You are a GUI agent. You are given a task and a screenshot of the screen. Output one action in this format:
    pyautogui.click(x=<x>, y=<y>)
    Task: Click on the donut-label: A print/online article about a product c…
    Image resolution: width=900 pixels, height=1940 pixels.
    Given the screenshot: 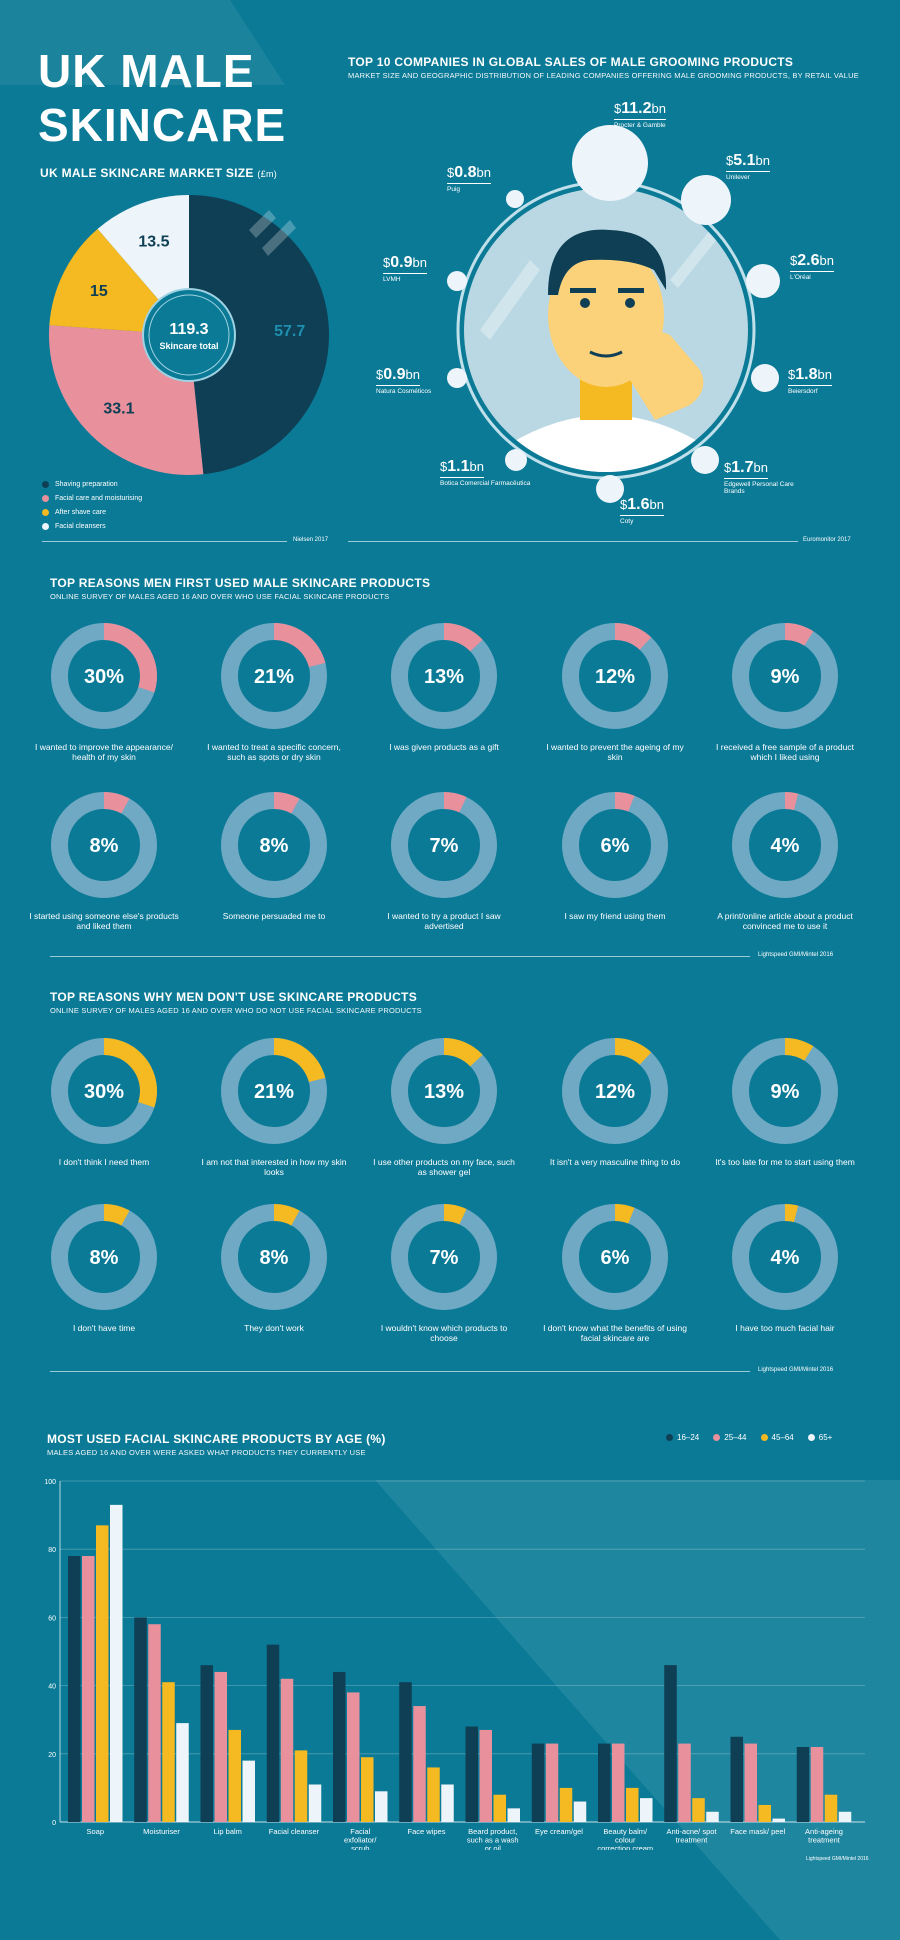 What is the action you would take?
    pyautogui.click(x=785, y=921)
    